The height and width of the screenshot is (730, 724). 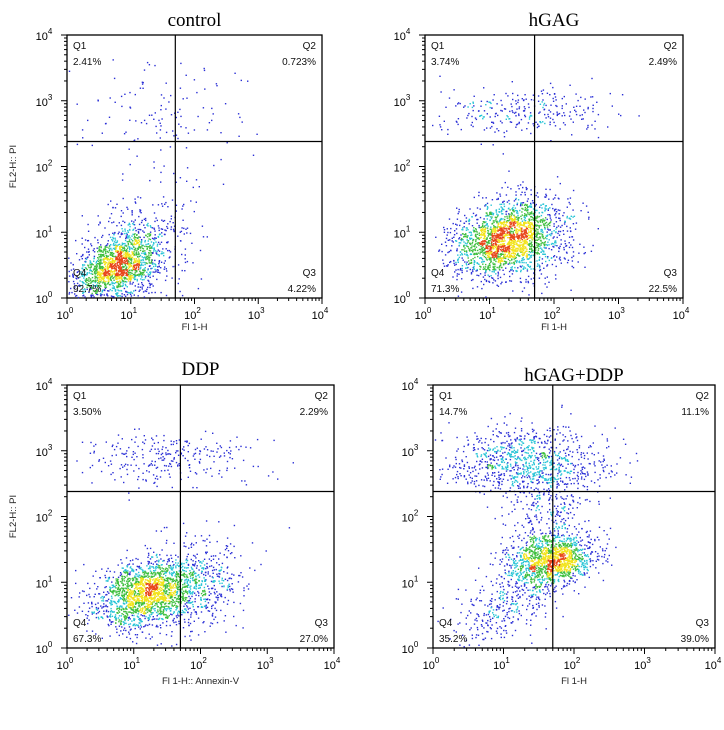 I want to click on x-tick-base: 10, so click(x=126, y=316).